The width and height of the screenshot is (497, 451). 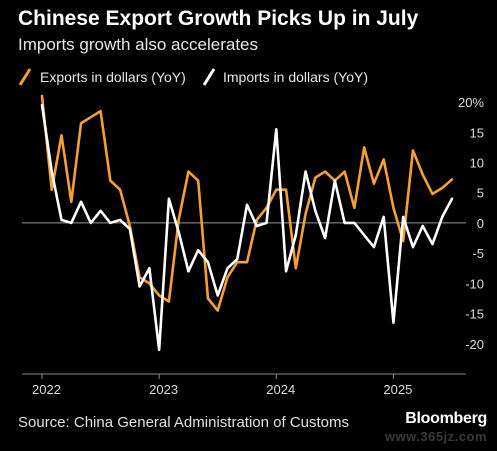 I want to click on brand-logo: Bloomberg, so click(x=446, y=418).